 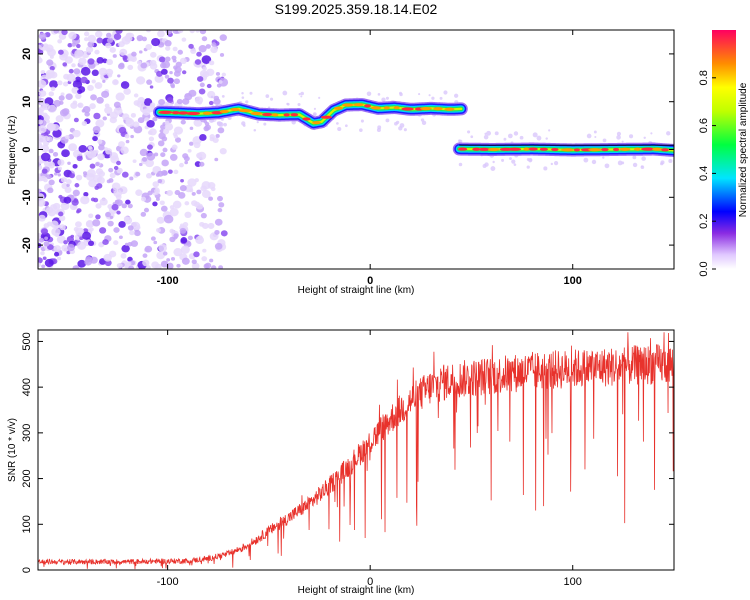 I want to click on spectrogram-xlabel: Height of straight line (km), so click(x=356, y=290).